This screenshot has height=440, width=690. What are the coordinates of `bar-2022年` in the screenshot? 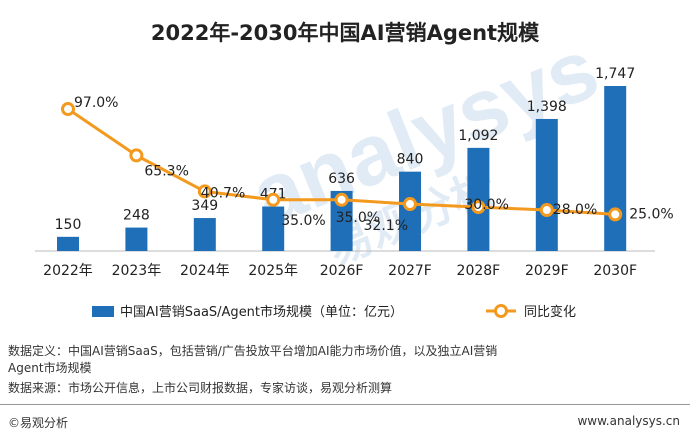 It's located at (68, 243).